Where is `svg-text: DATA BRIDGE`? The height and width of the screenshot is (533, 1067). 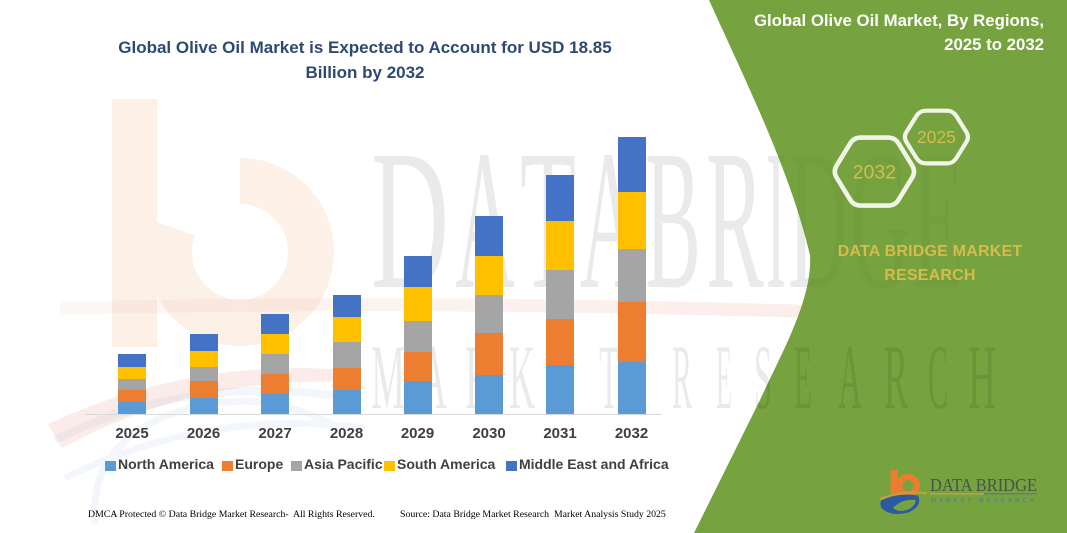 svg-text: DATA BRIDGE is located at coordinates (983, 485).